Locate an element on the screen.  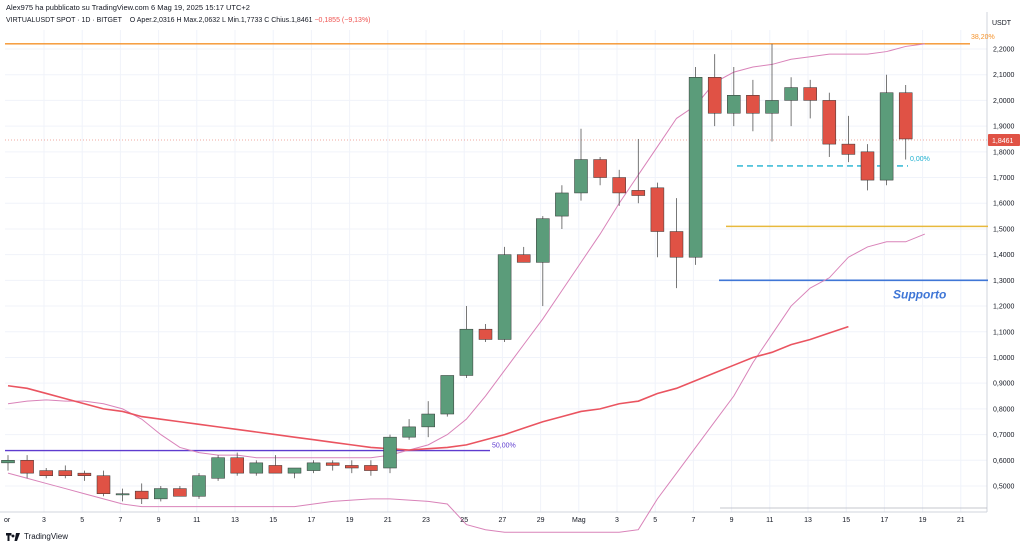
y-tick-label: 0,8000 is located at coordinates (1004, 409).